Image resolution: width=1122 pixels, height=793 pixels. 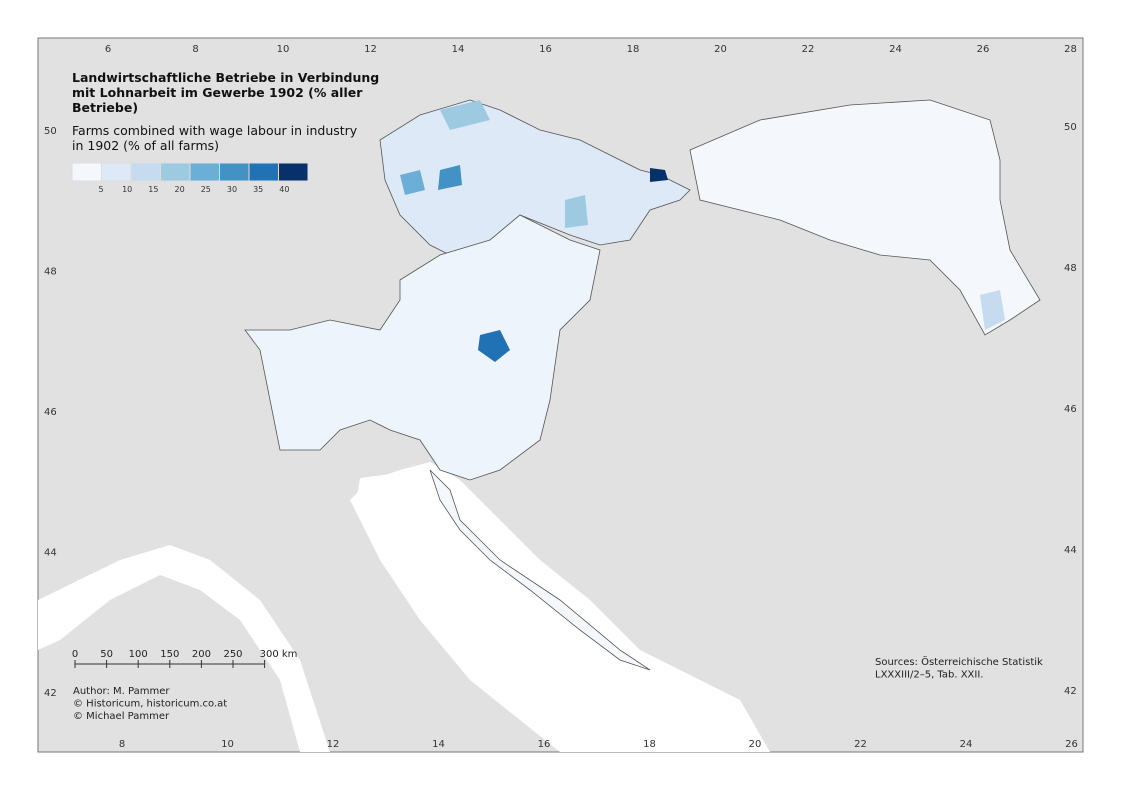 What do you see at coordinates (75, 654) in the screenshot?
I see `scale-label: 0` at bounding box center [75, 654].